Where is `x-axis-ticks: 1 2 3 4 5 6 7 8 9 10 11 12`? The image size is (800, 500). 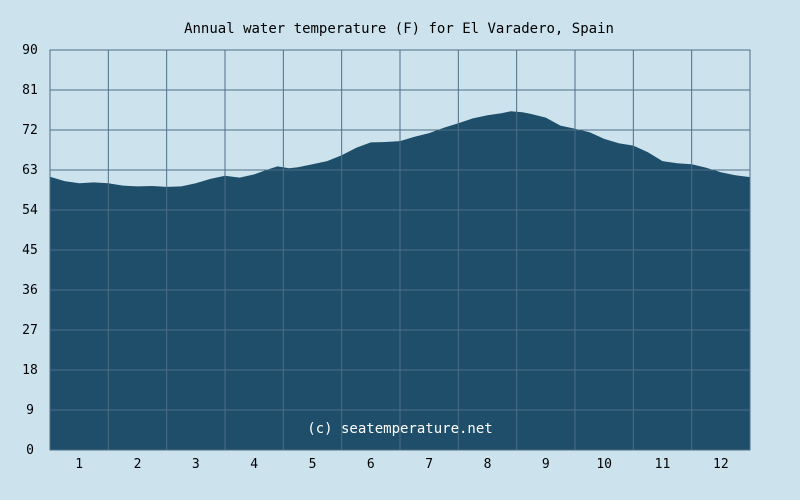 x-axis-ticks: 1 2 3 4 5 6 7 8 9 10 11 12 is located at coordinates (401, 464).